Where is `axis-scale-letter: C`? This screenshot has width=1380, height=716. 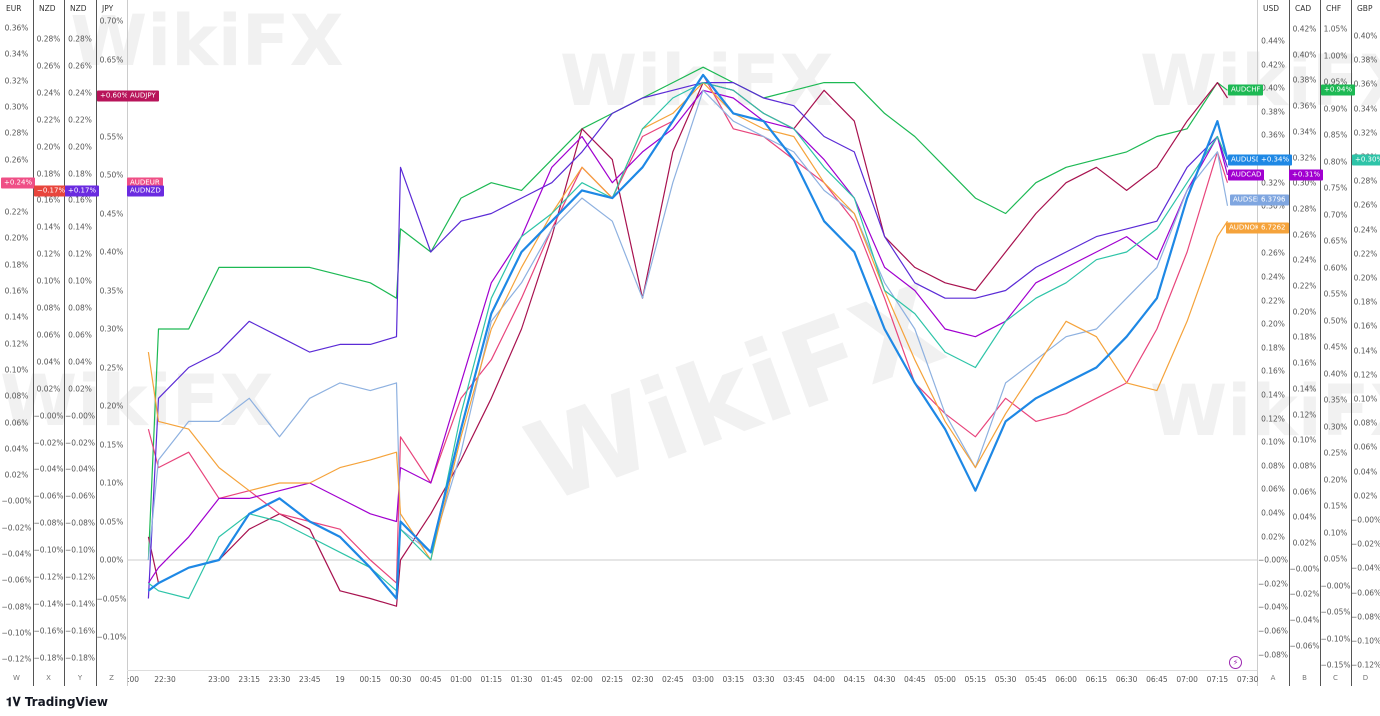 axis-scale-letter: C is located at coordinates (1335, 678).